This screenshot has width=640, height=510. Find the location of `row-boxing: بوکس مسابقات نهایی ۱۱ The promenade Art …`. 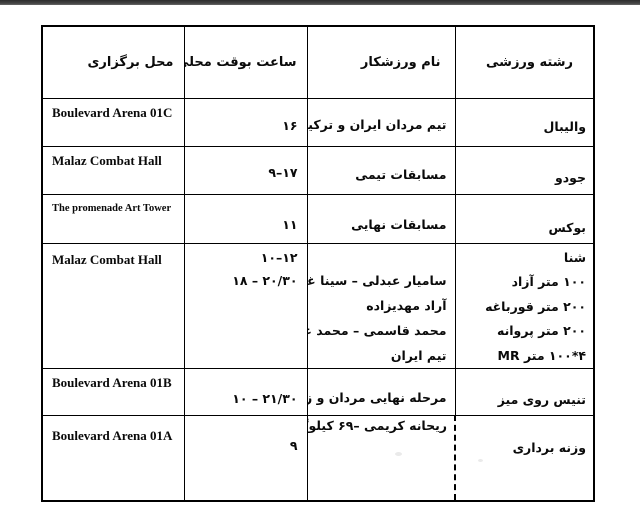

row-boxing: بوکس مسابقات نهایی ۱۱ The promenade Art … is located at coordinates (318, 218).